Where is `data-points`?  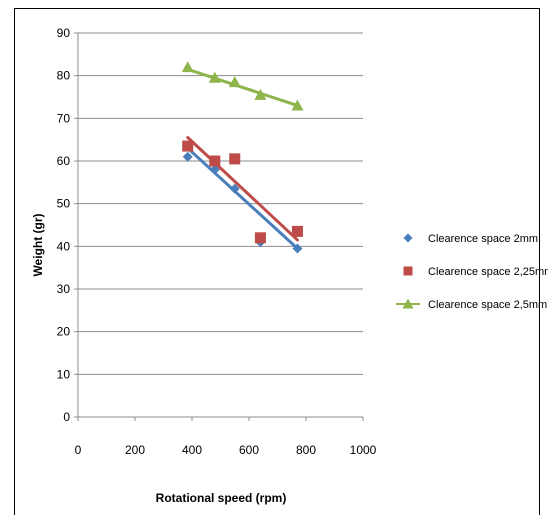 data-points is located at coordinates (242, 157).